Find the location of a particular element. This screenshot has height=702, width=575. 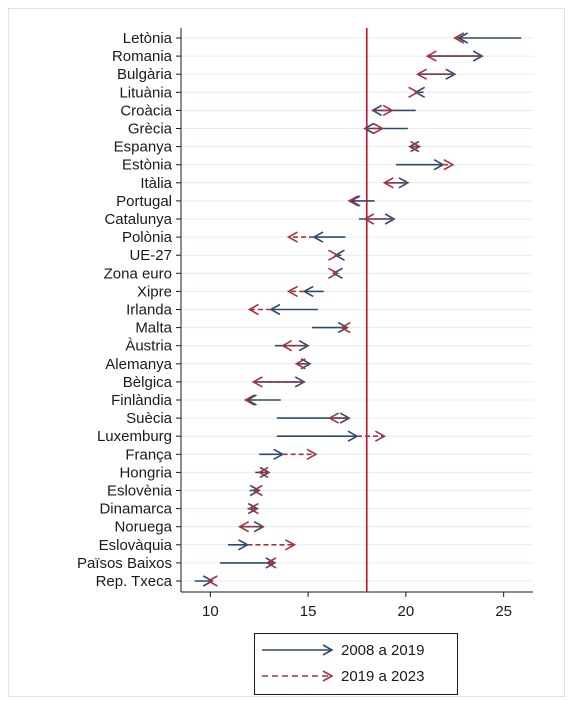

category-label: Àustria is located at coordinates (148, 346).